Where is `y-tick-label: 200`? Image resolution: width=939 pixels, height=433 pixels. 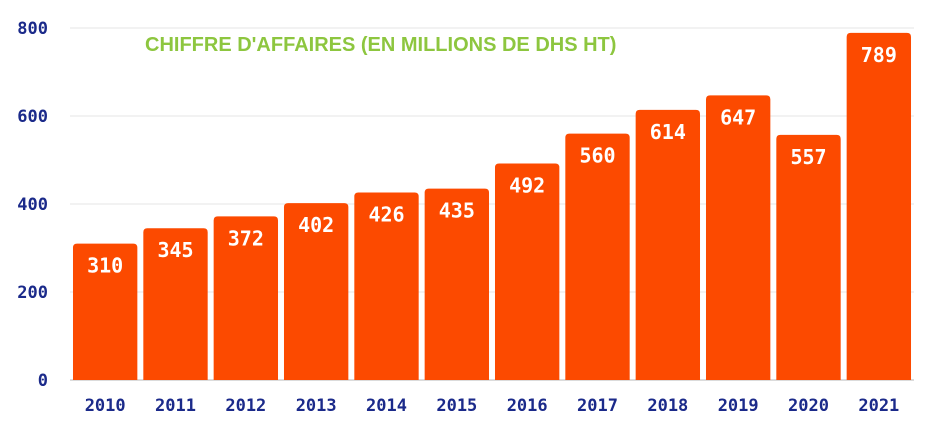 y-tick-label: 200 is located at coordinates (32, 293).